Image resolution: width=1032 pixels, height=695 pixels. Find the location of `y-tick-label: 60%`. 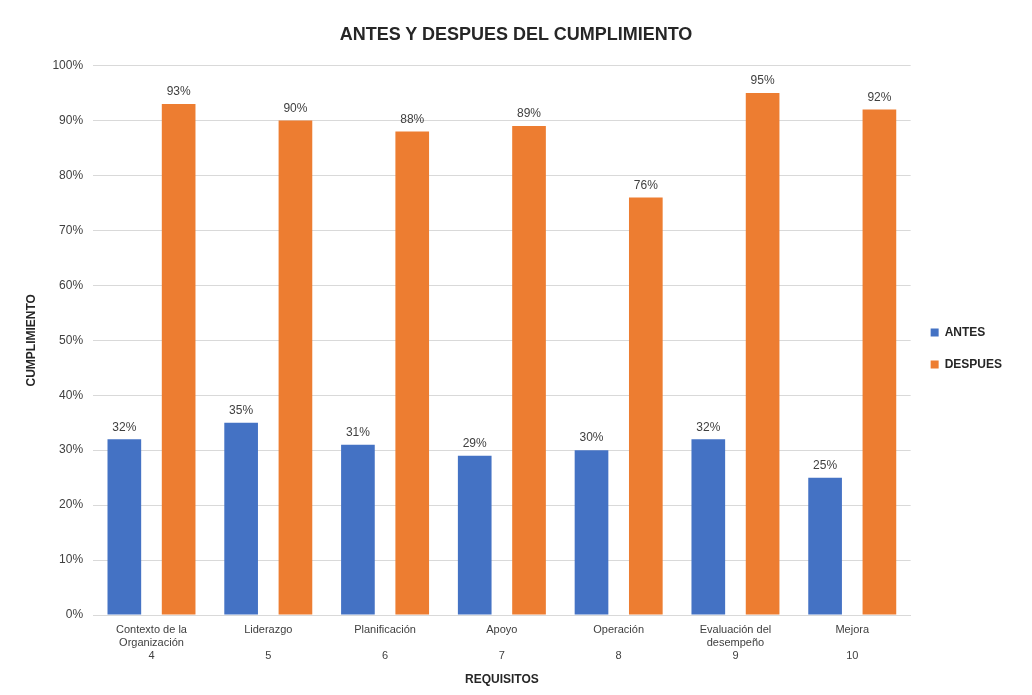

y-tick-label: 60% is located at coordinates (71, 284).